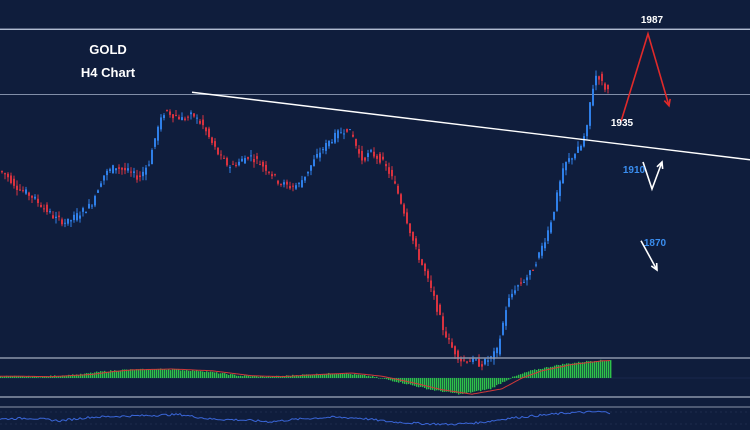 The height and width of the screenshot is (430, 750). Describe the element at coordinates (470, 126) in the screenshot. I see `descending-trendline` at that location.